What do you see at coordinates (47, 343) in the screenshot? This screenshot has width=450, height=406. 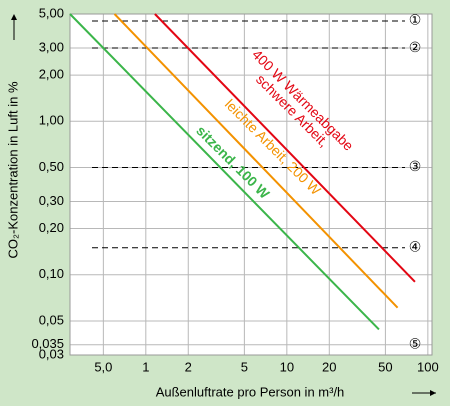 I see `y-tick-label: 0,035` at bounding box center [47, 343].